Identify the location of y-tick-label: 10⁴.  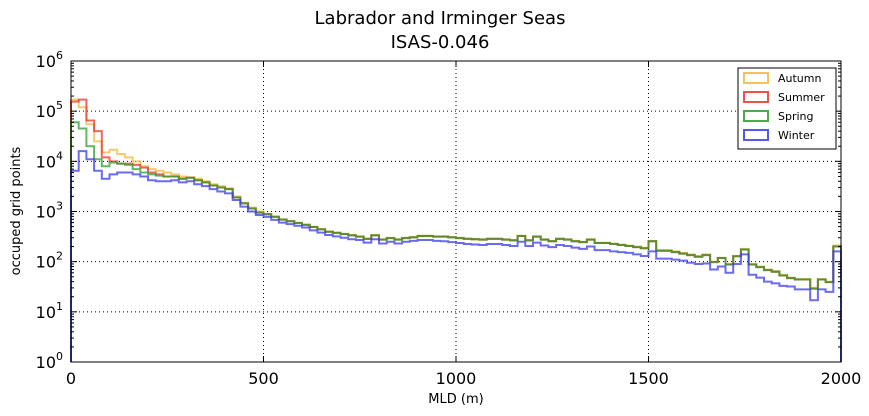
(49, 160).